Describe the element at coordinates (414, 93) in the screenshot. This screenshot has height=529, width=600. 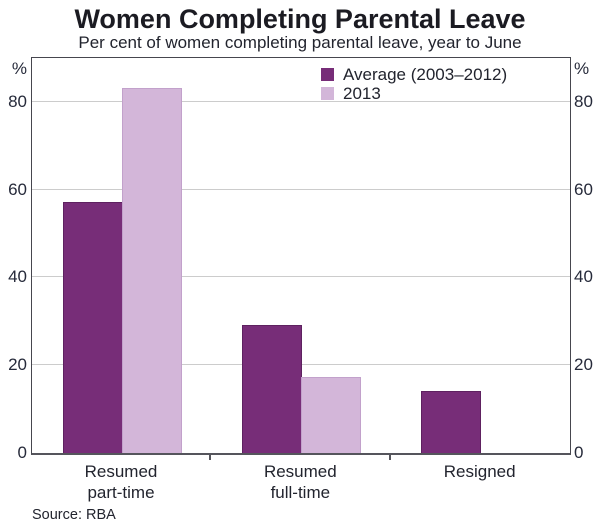
I see `legend-row-1: 2013` at that location.